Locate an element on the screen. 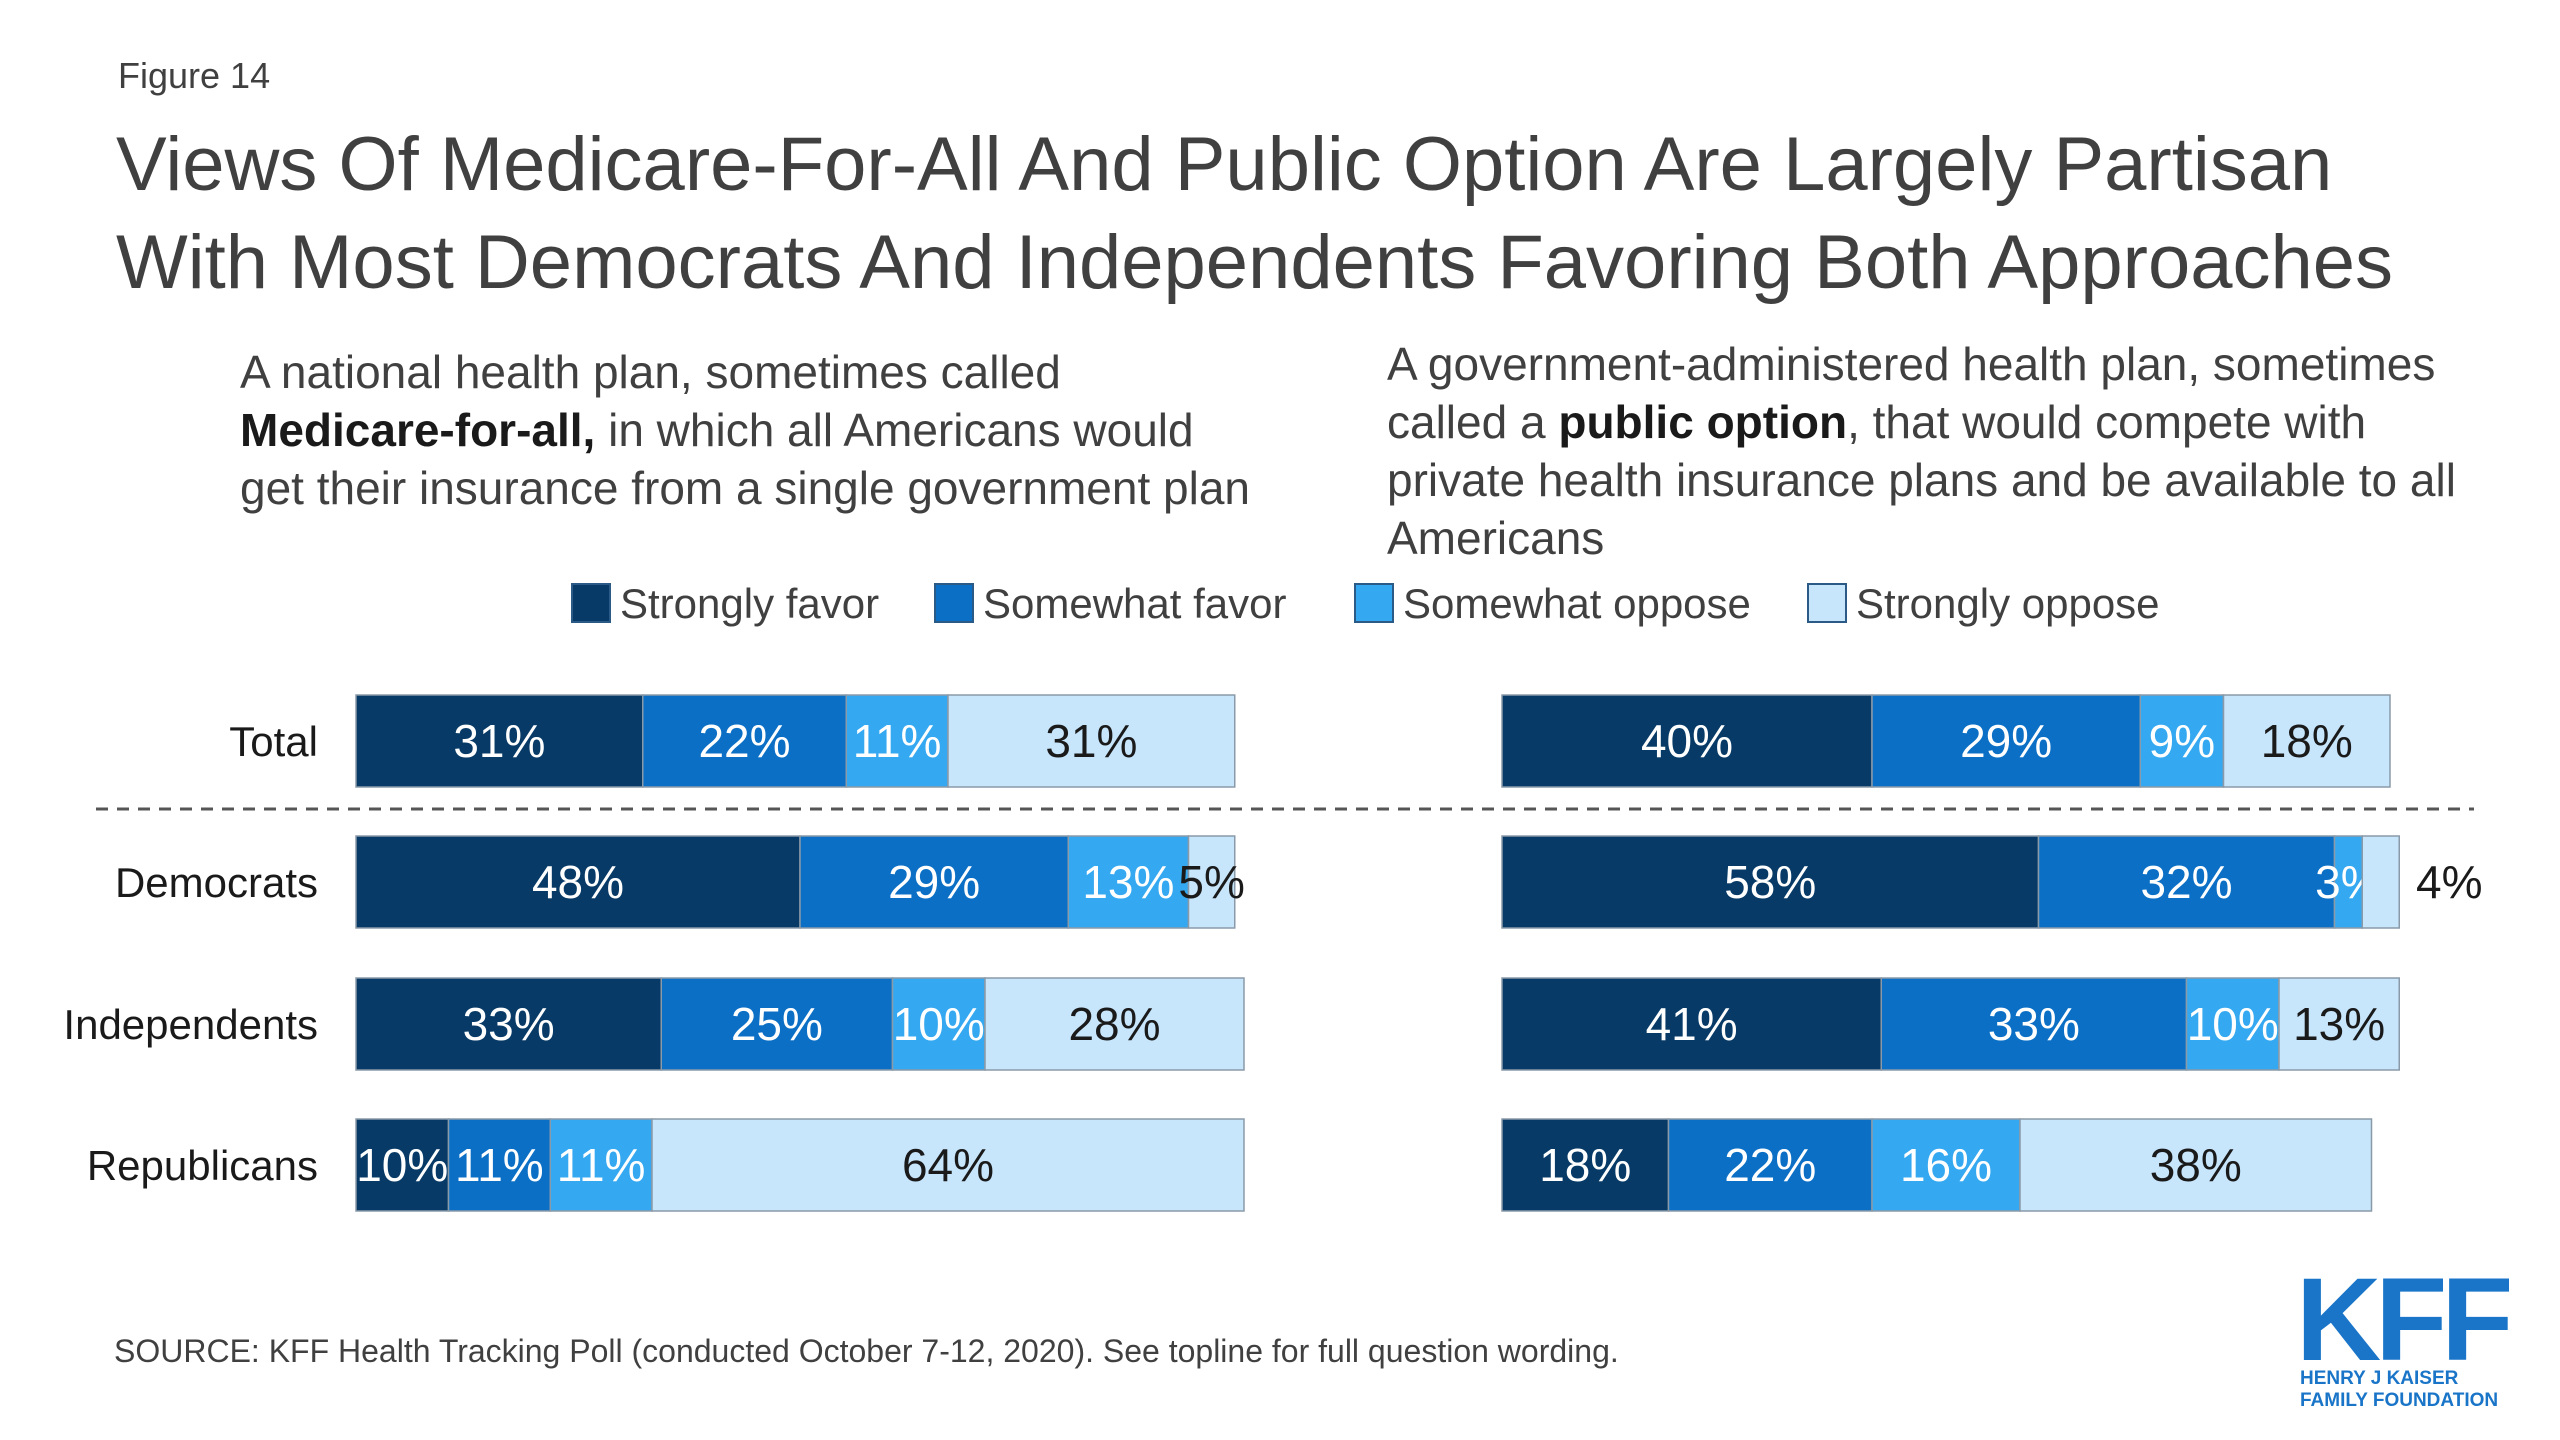 The height and width of the screenshot is (1440, 2560). public-option-value-label-total-strongly-oppose: 18% is located at coordinates (2307, 741).